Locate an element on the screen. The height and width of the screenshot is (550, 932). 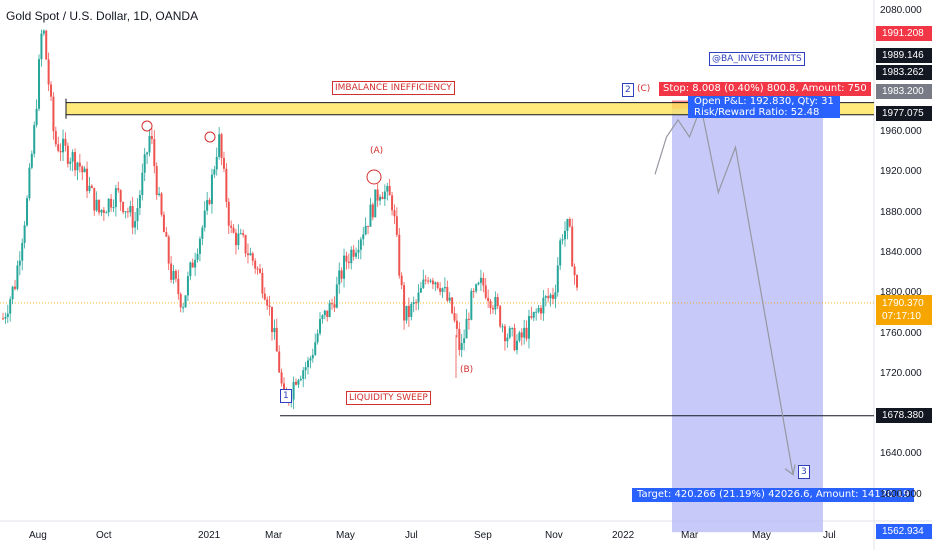
symbol-title: Gold Spot / U.S. Dollar, 1D, OANDA is located at coordinates (102, 16).